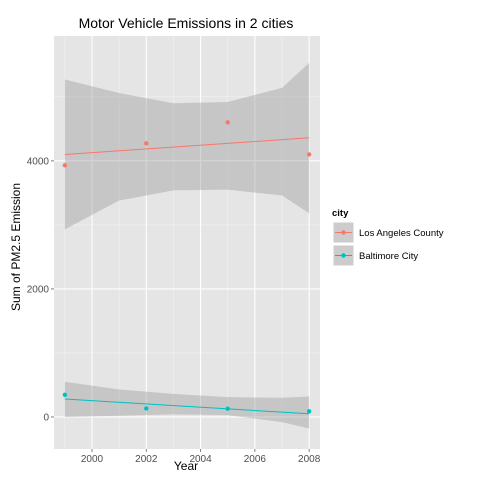 This screenshot has height=480, width=480. What do you see at coordinates (200, 459) in the screenshot?
I see `x-tick-label: 2004` at bounding box center [200, 459].